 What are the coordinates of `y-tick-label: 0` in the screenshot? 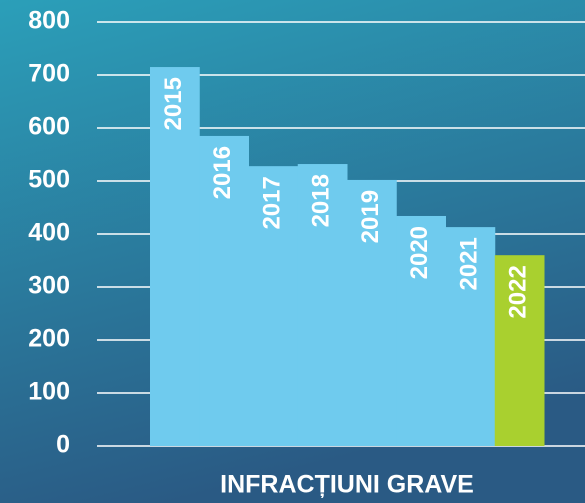 It's located at (63, 445).